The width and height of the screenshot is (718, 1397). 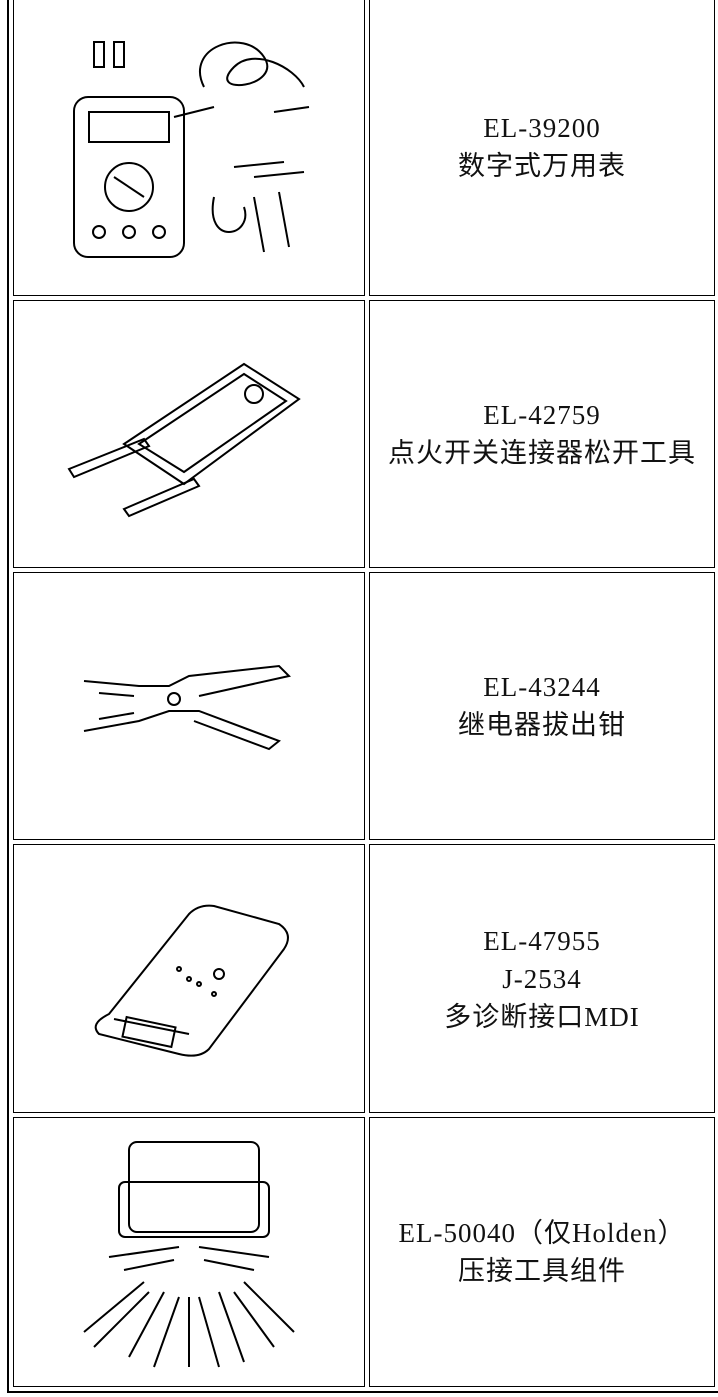 I want to click on line: J-2534, so click(x=542, y=978).